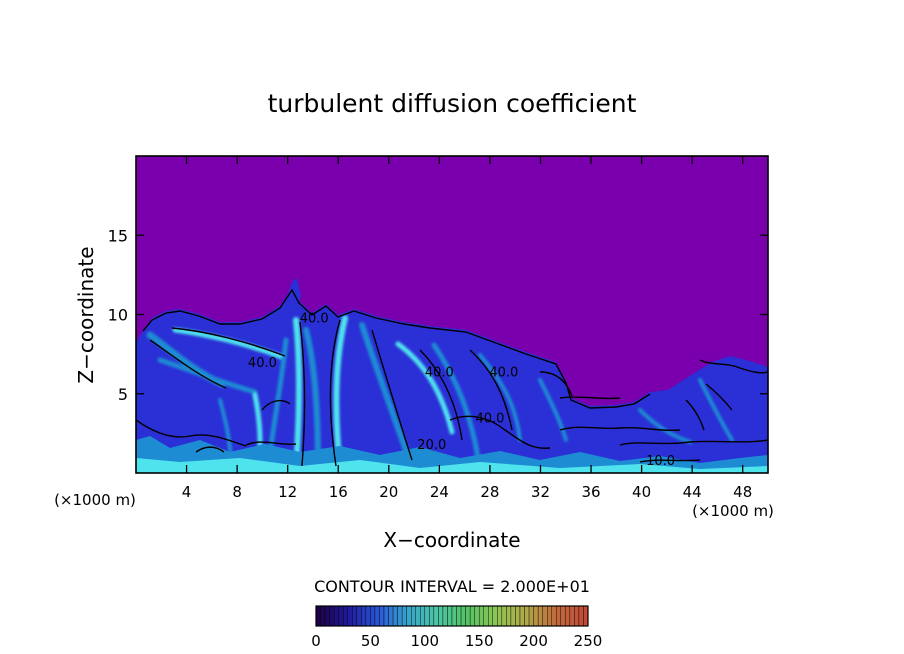  I want to click on chart-title: turbulent diffusion coefficient, so click(452, 103).